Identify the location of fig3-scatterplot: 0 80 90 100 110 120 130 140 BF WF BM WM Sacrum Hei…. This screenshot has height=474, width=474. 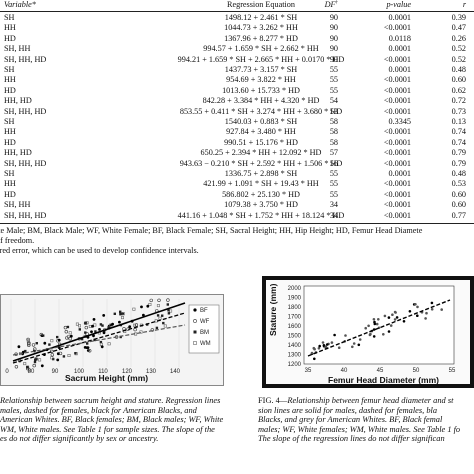
(112, 340).